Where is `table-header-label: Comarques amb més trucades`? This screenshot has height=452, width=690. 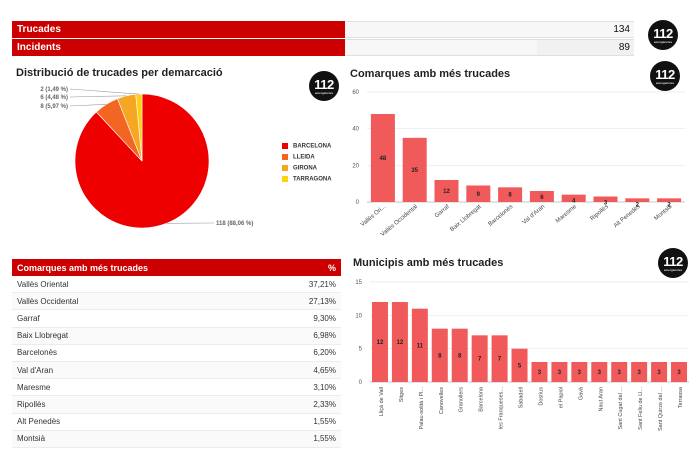
table-header-label: Comarques amb més trucades is located at coordinates (142, 267).